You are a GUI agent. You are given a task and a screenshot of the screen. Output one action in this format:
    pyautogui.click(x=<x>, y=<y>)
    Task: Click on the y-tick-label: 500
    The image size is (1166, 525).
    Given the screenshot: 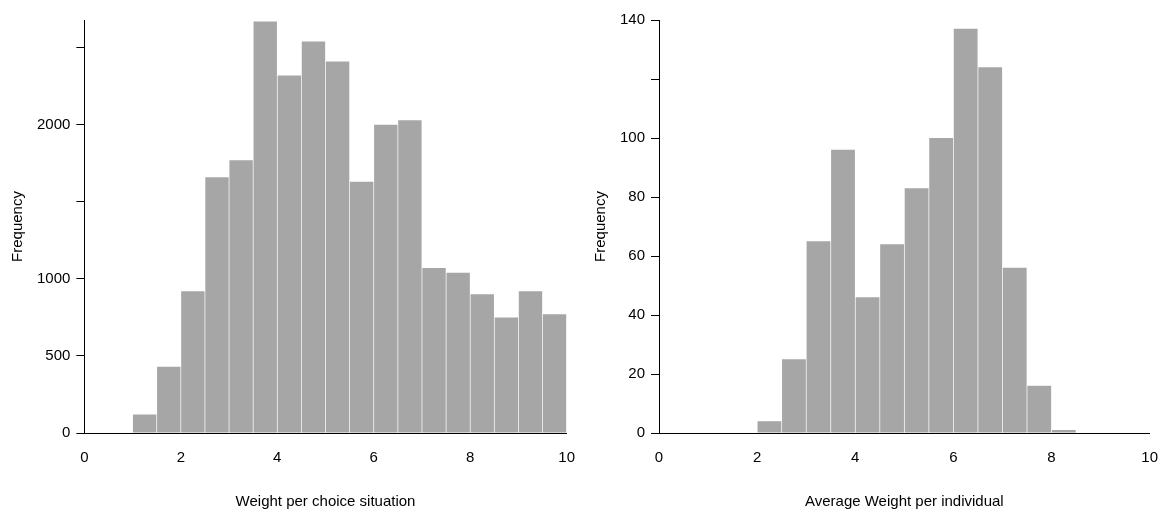 What is the action you would take?
    pyautogui.click(x=58, y=355)
    